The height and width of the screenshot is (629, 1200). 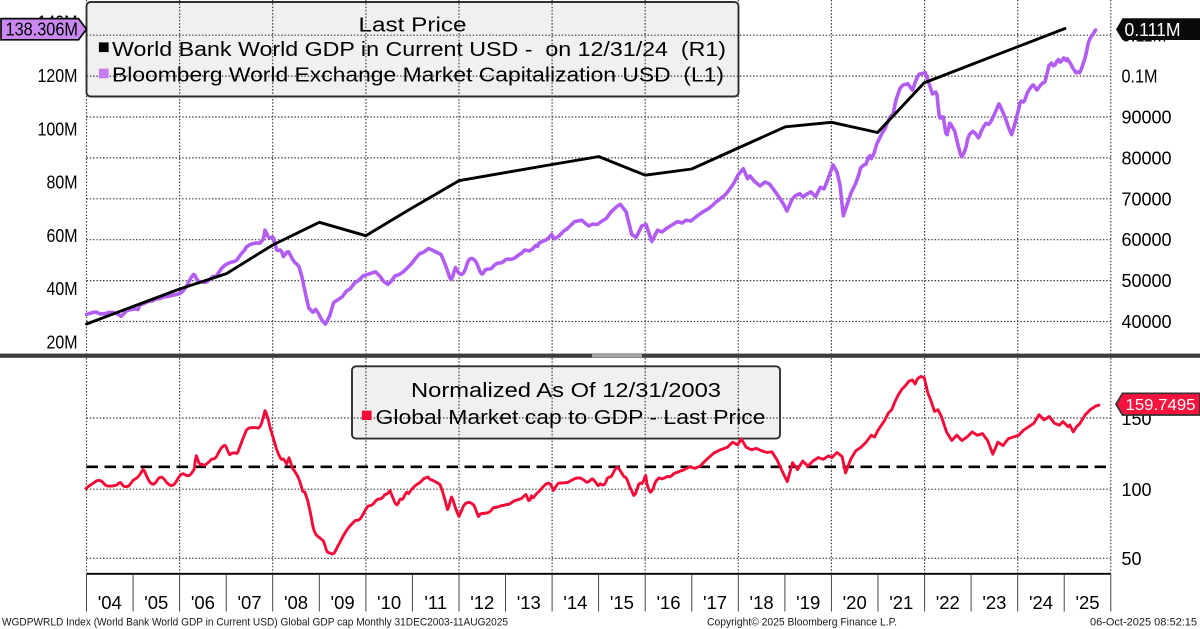 I want to click on svg-text: '05, so click(x=156, y=602).